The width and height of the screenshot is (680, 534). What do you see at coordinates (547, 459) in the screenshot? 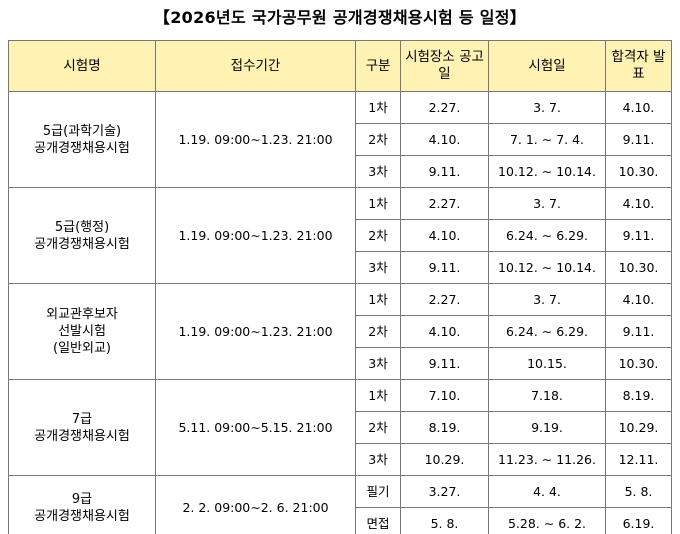
I see `exam-date-cell: 11.23. ∼ 11.26.` at bounding box center [547, 459].